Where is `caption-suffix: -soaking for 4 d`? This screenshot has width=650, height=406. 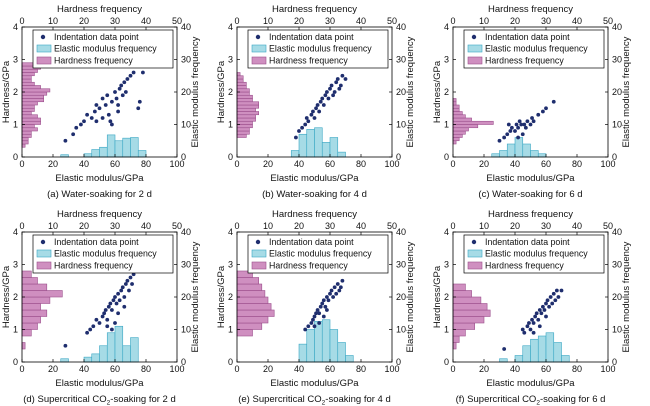
caption-suffix: -soaking for 4 d is located at coordinates (357, 399).